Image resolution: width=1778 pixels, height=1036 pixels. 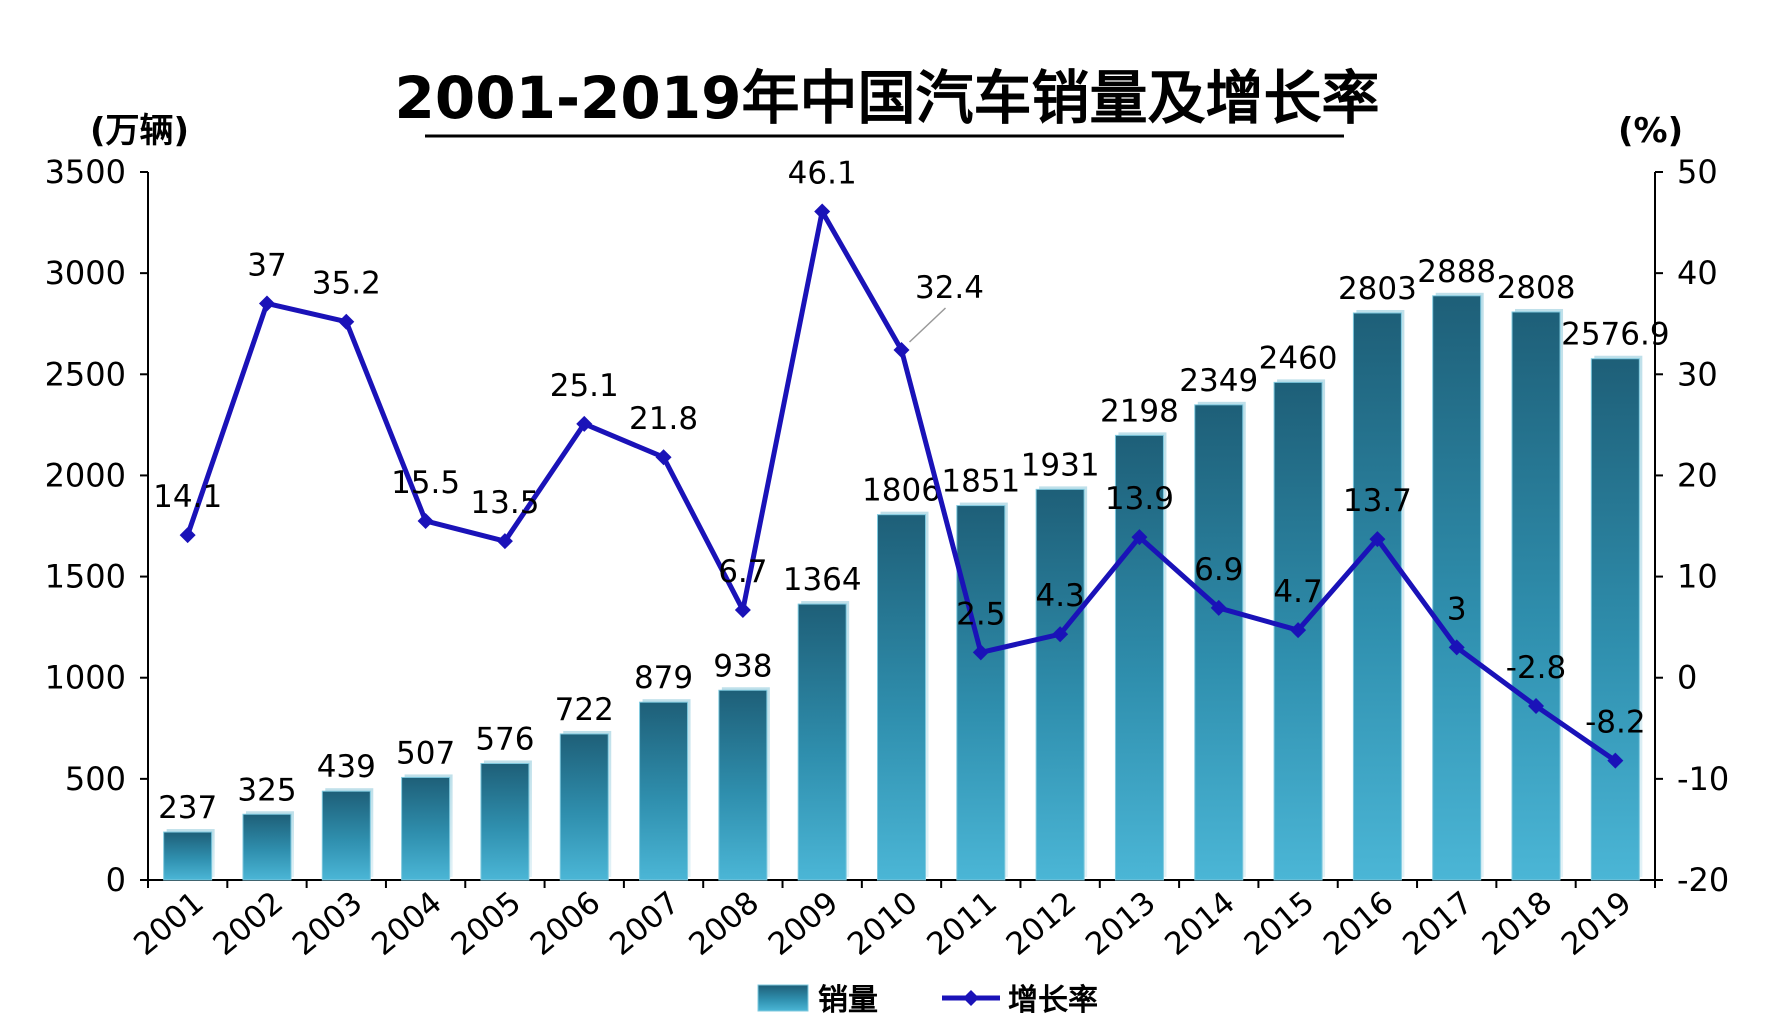 What do you see at coordinates (1139, 499) in the screenshot?
I see `line-value-label: 13.9` at bounding box center [1139, 499].